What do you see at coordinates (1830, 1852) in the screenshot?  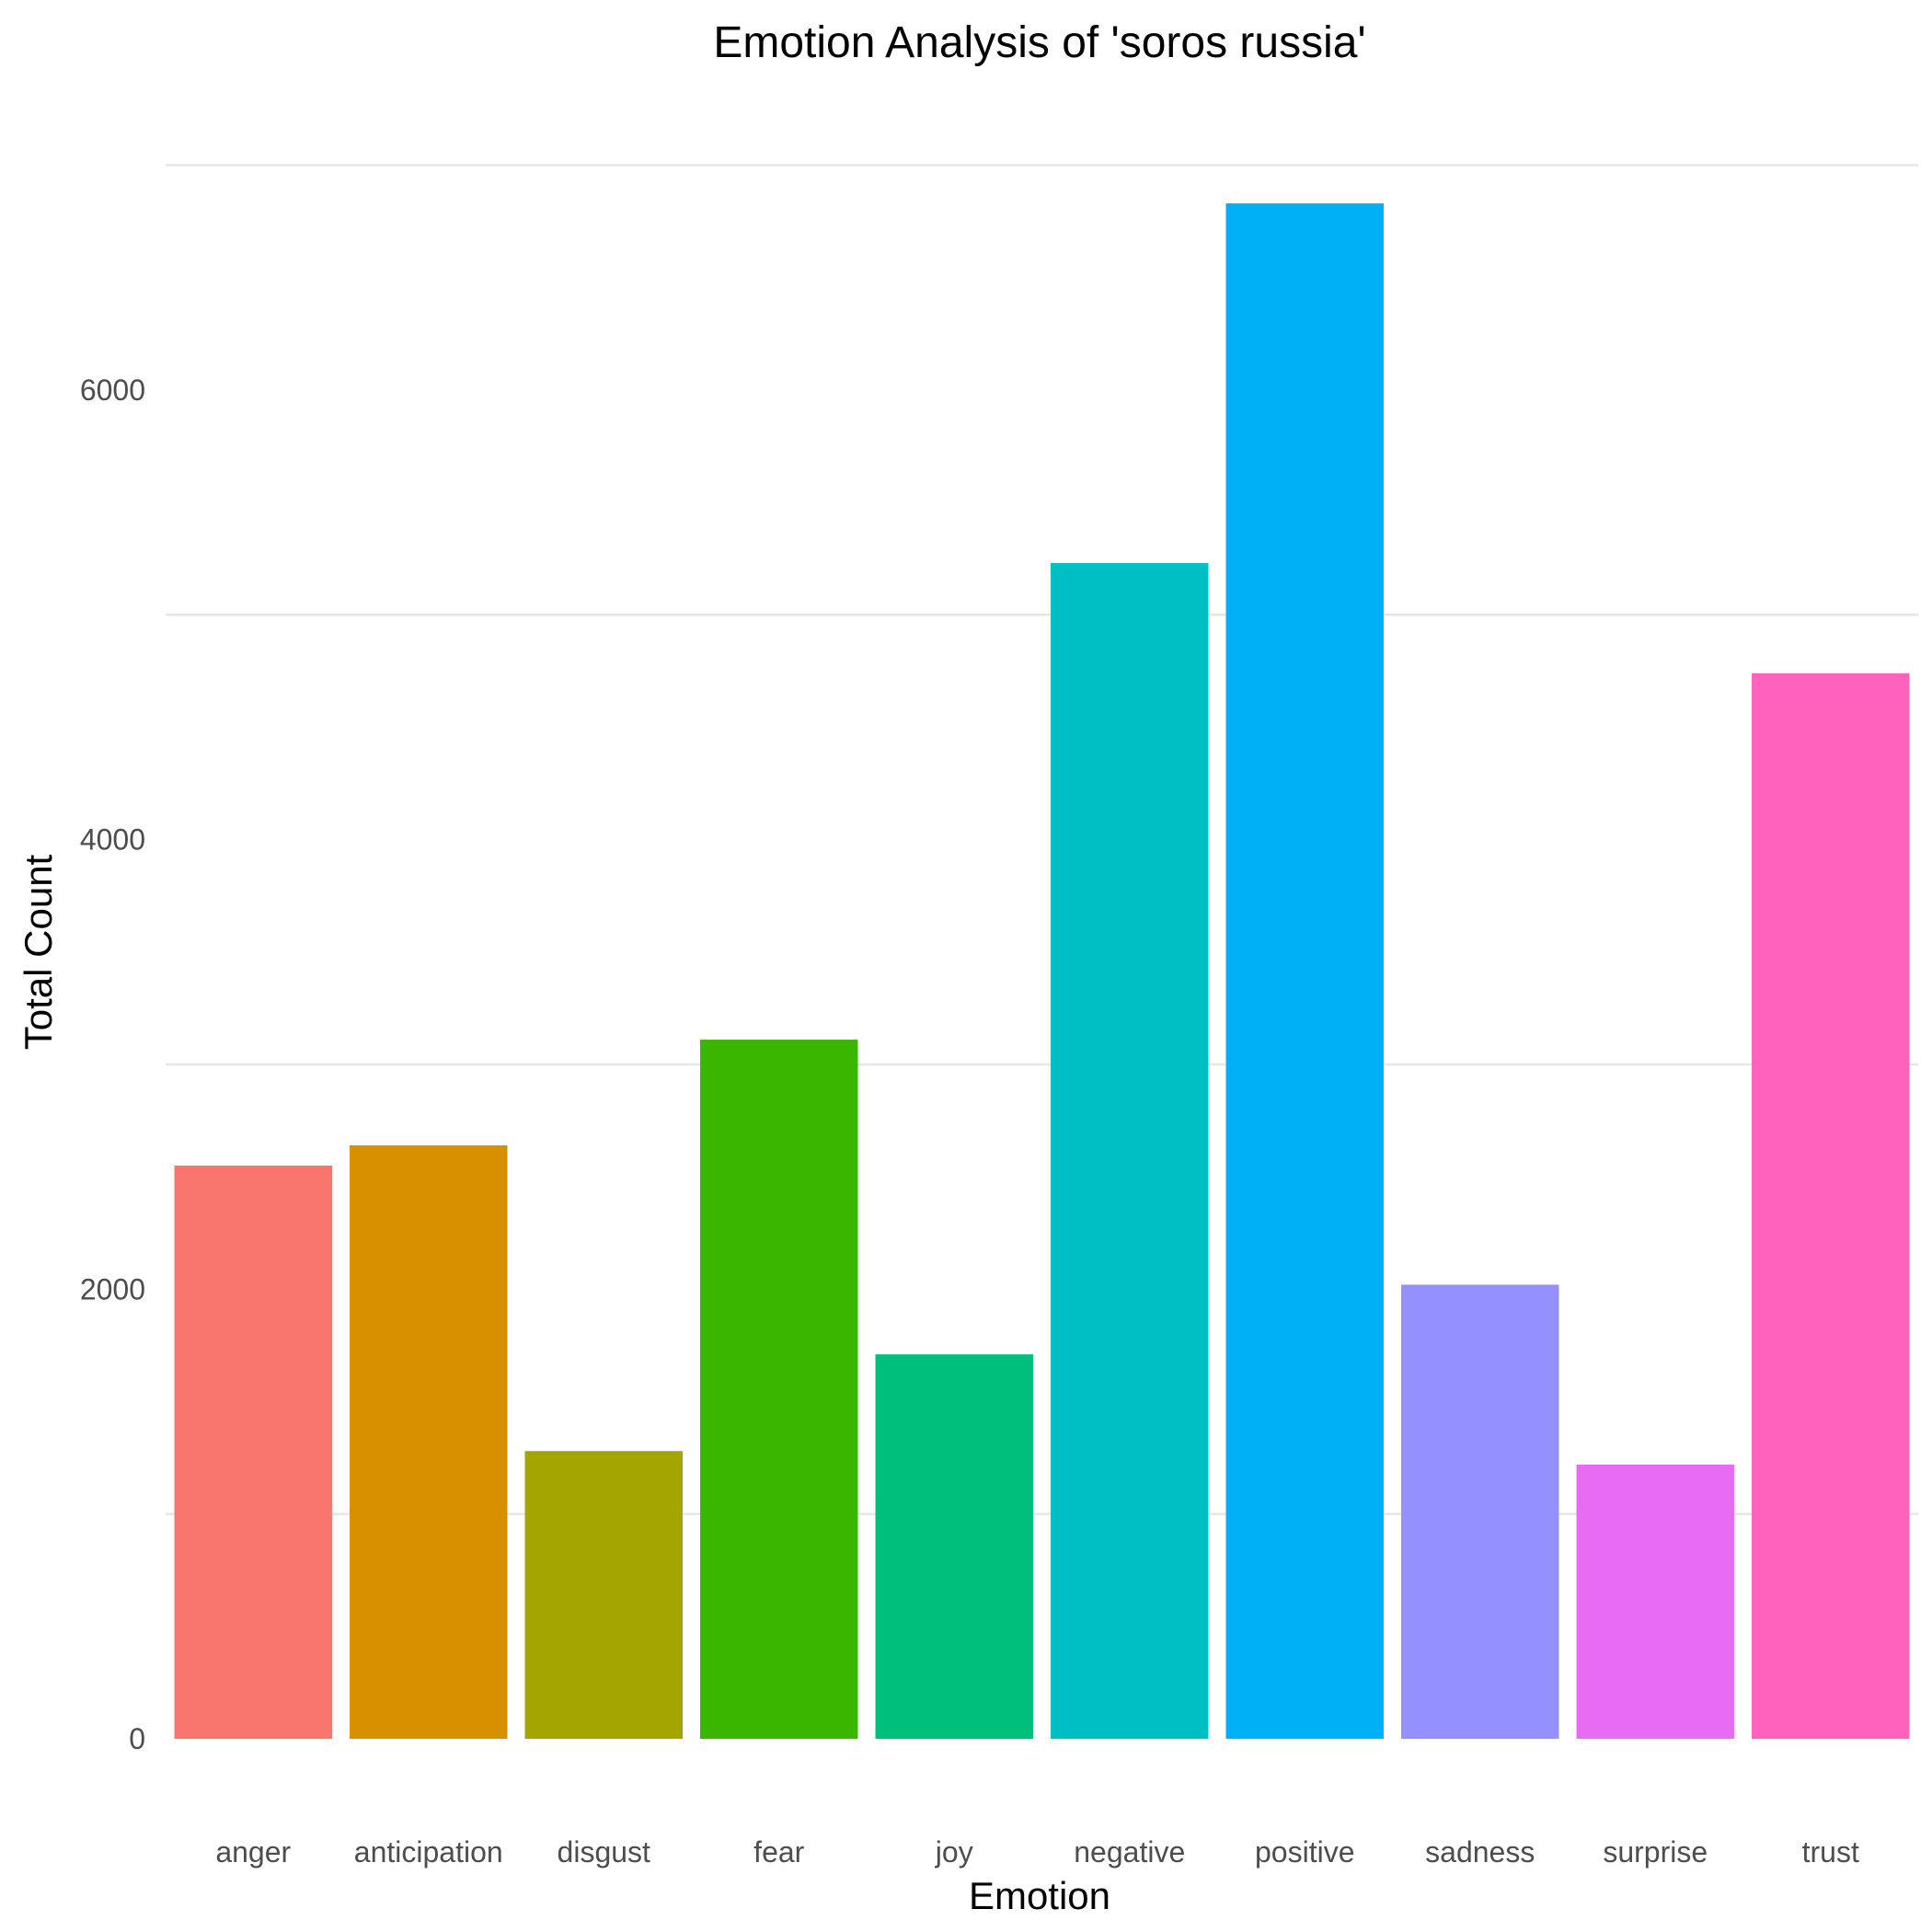 I see `x-tick-label-trust: trust` at bounding box center [1830, 1852].